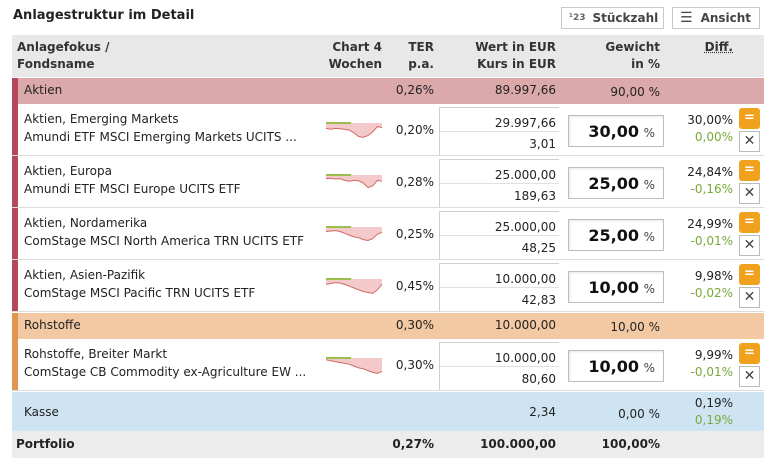  What do you see at coordinates (86, 223) in the screenshot?
I see `fund-focus: Aktien, Nordamerika` at bounding box center [86, 223].